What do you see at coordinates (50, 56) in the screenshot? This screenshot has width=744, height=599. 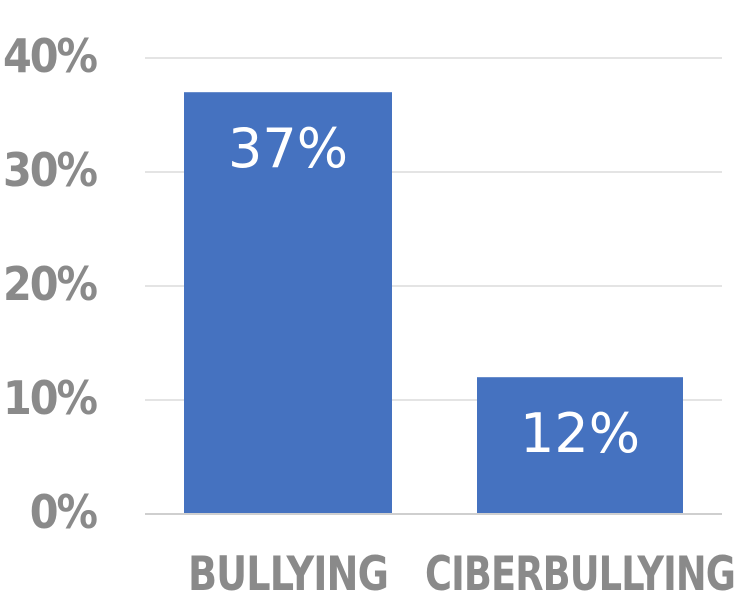 I see `y-tick-label: 40%` at bounding box center [50, 56].